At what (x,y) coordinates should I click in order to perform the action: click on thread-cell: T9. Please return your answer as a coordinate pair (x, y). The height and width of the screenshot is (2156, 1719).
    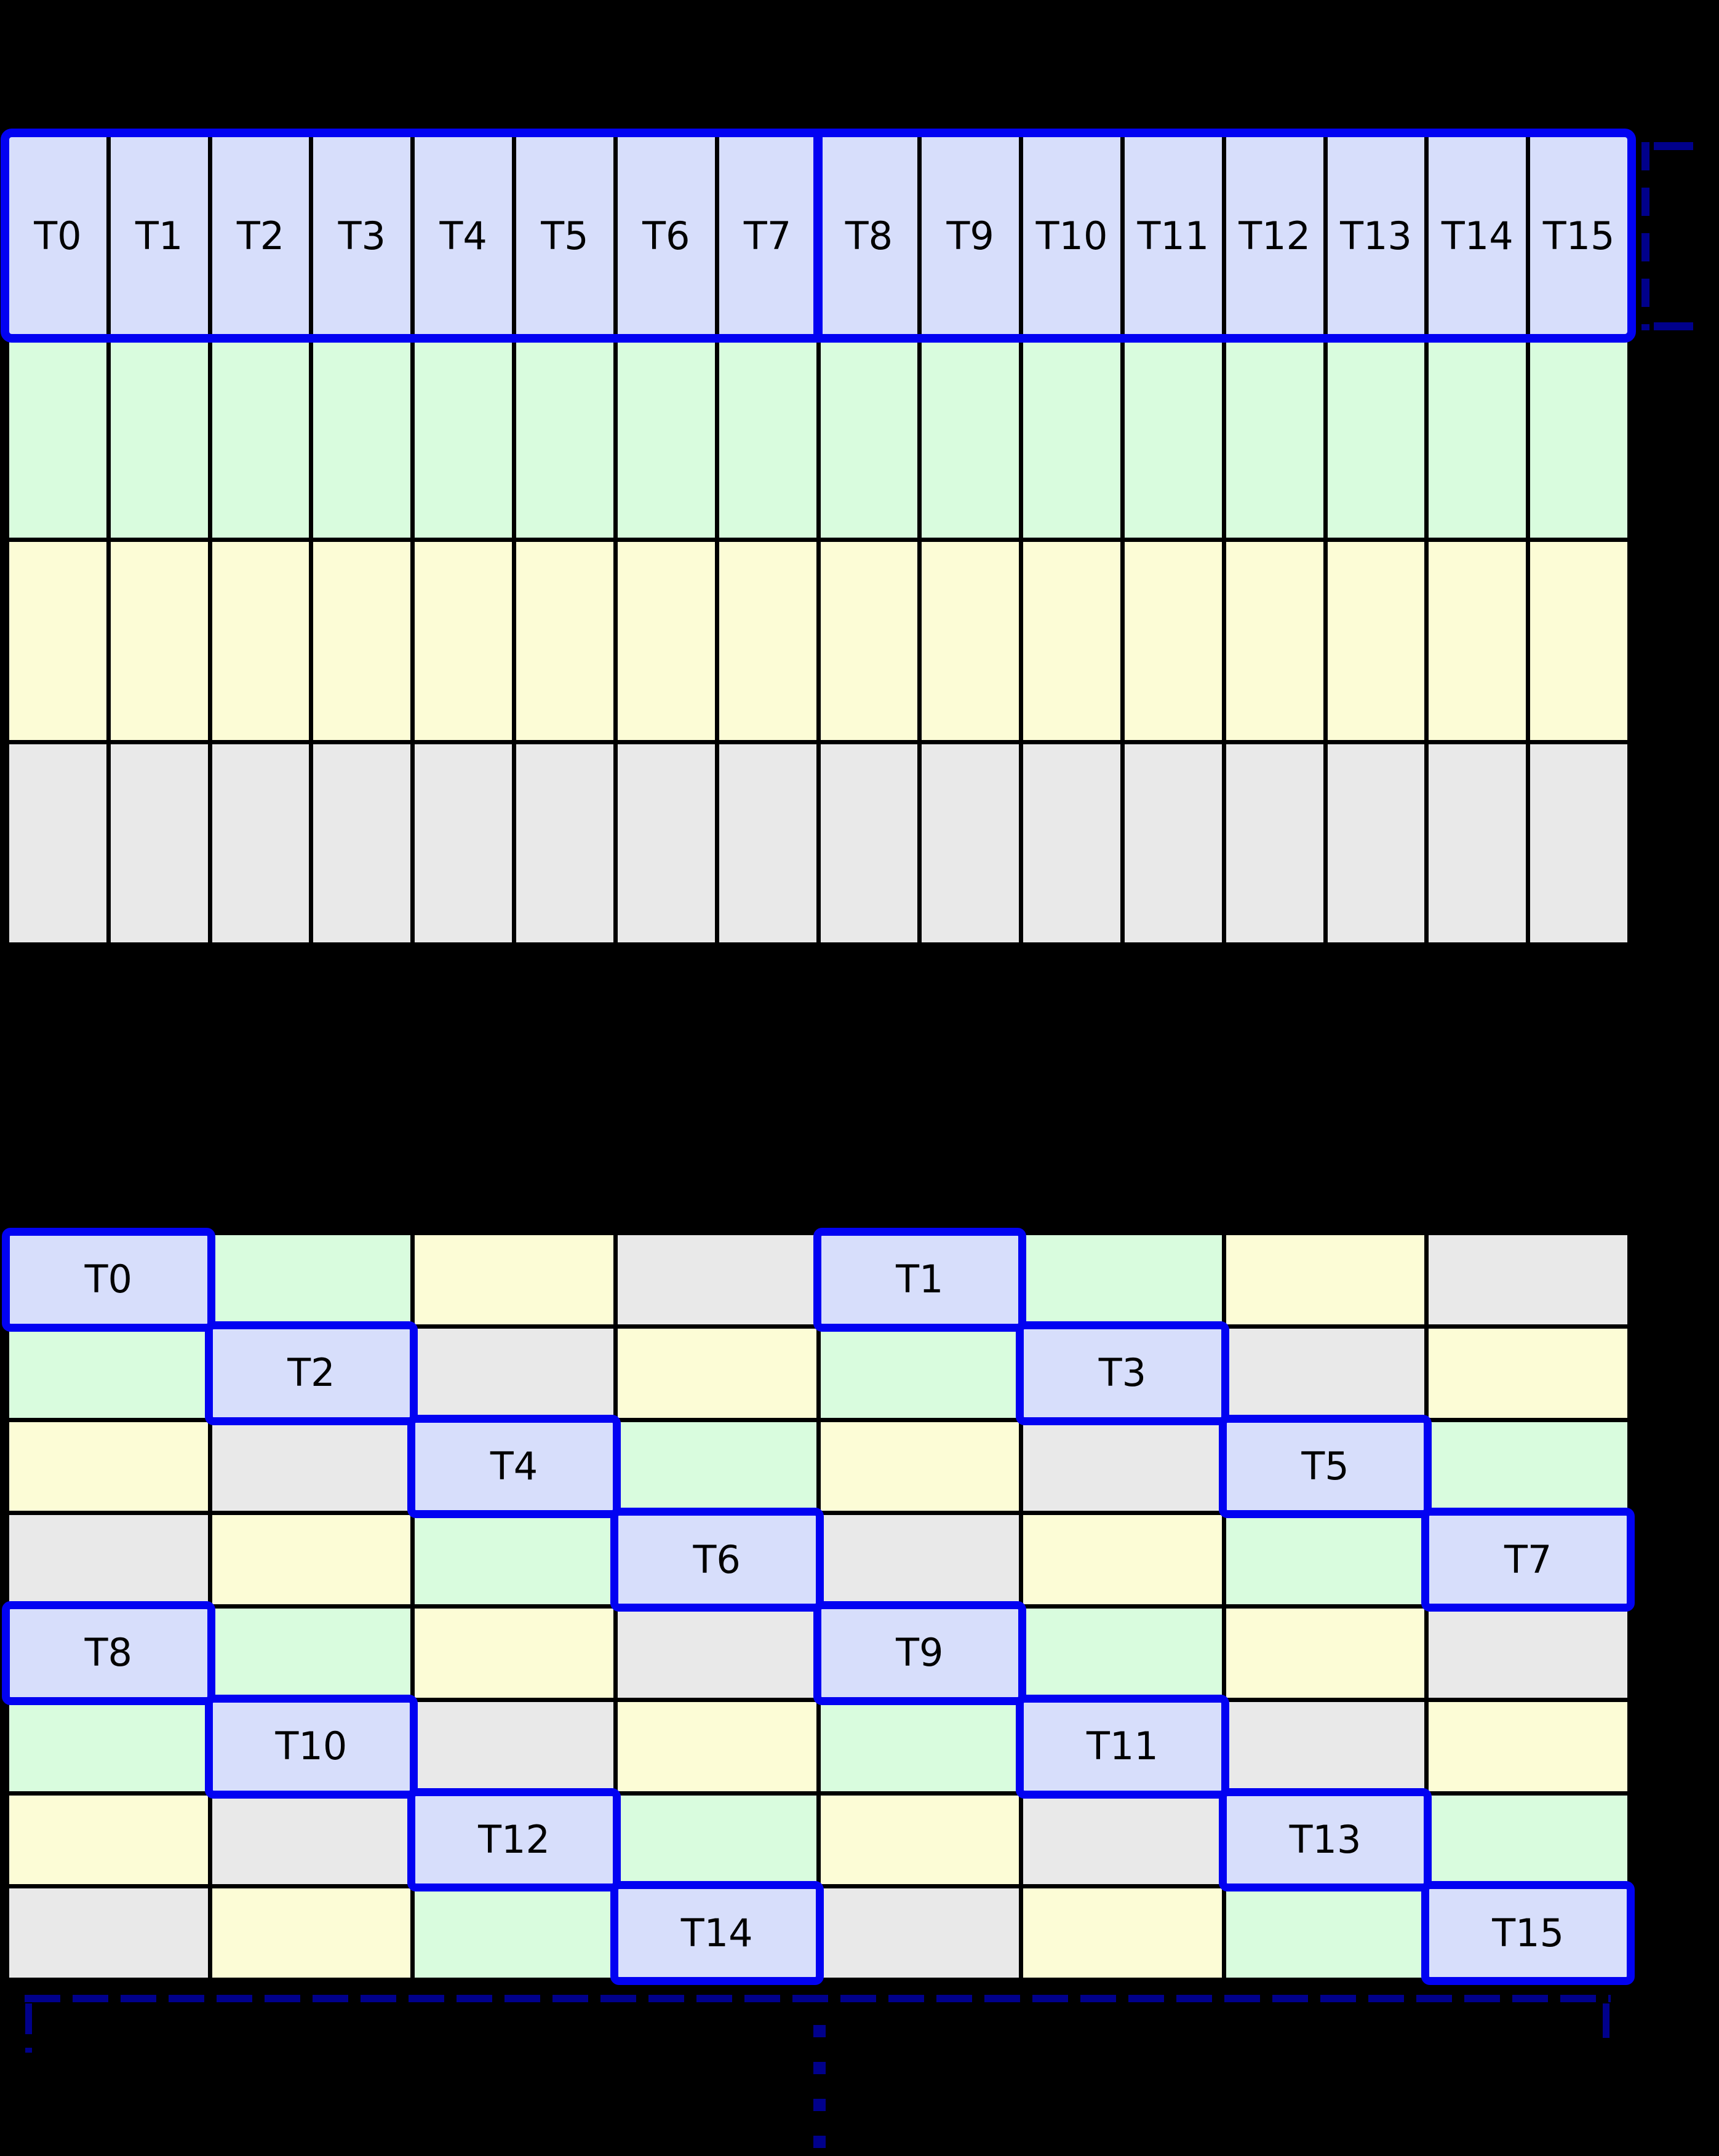
    Looking at the image, I should click on (971, 236).